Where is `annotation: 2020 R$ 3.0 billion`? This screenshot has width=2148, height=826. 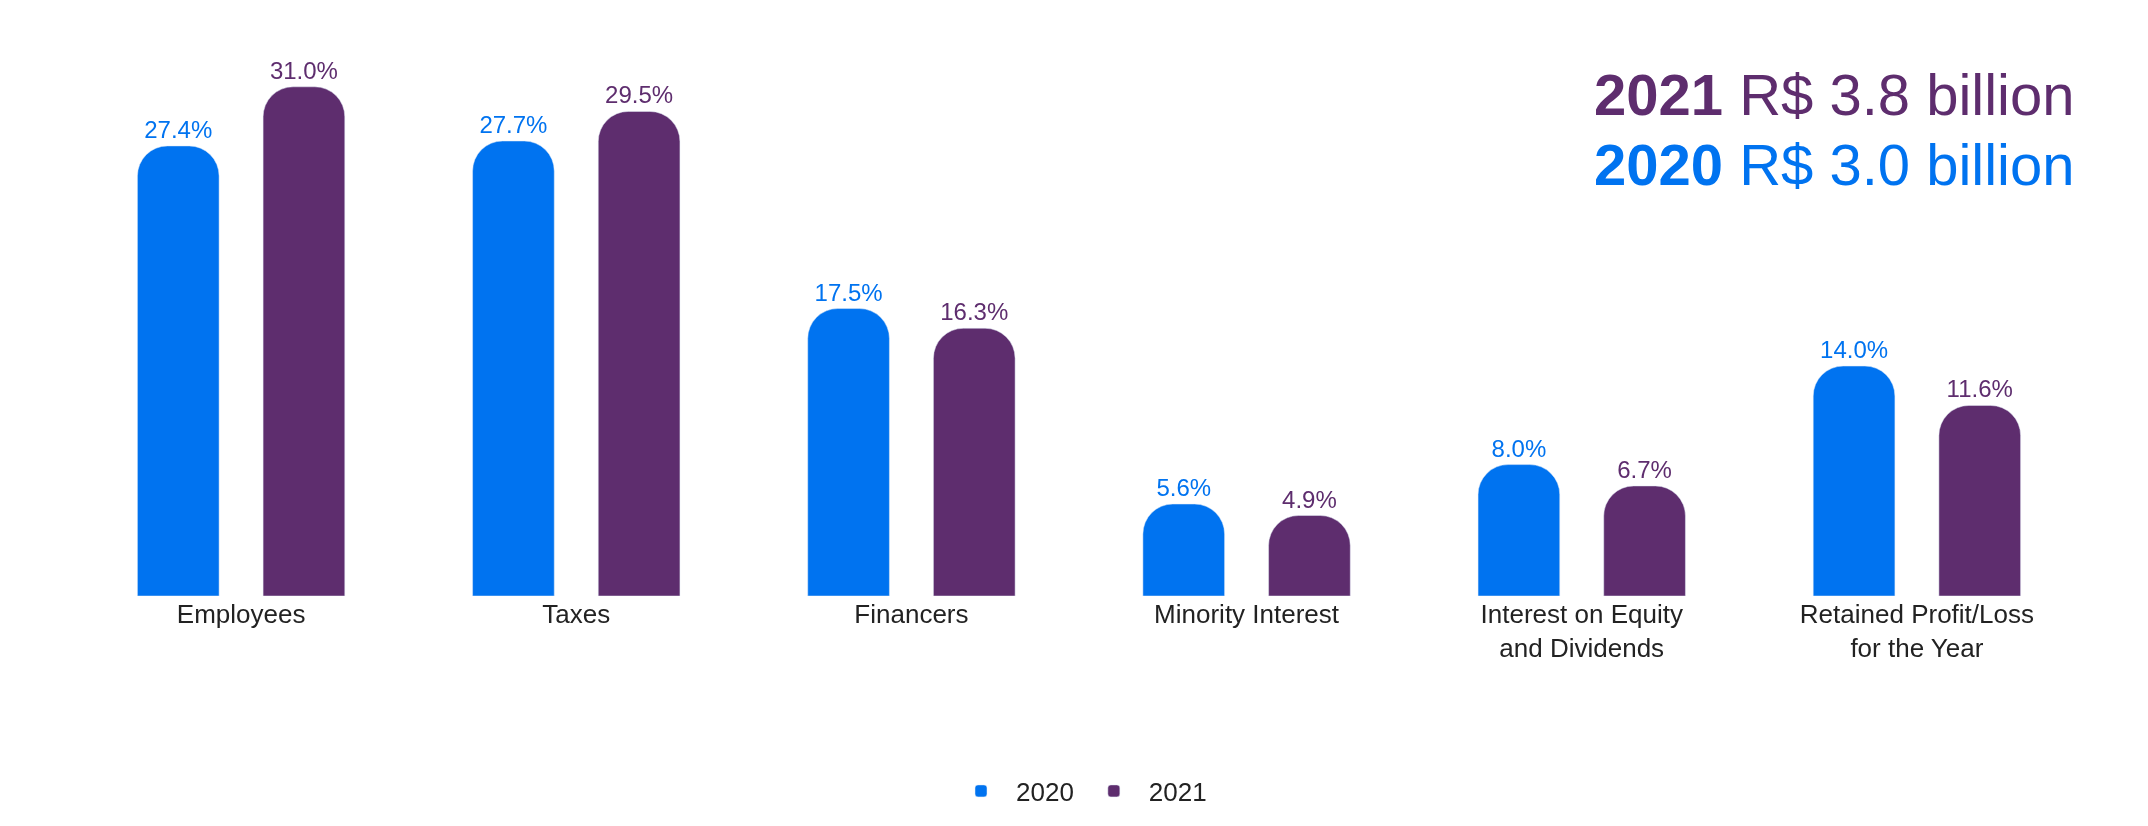
annotation: 2020 R$ 3.0 billion is located at coordinates (1834, 164).